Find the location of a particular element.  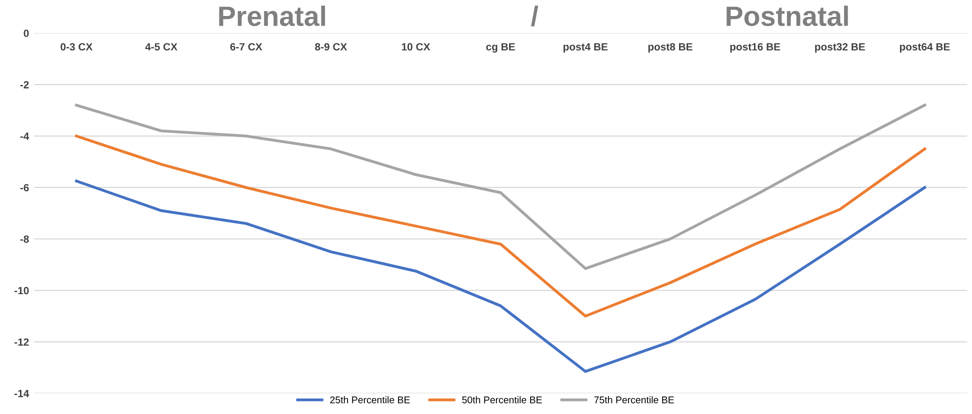

y-tick-label: -4 is located at coordinates (25, 136).